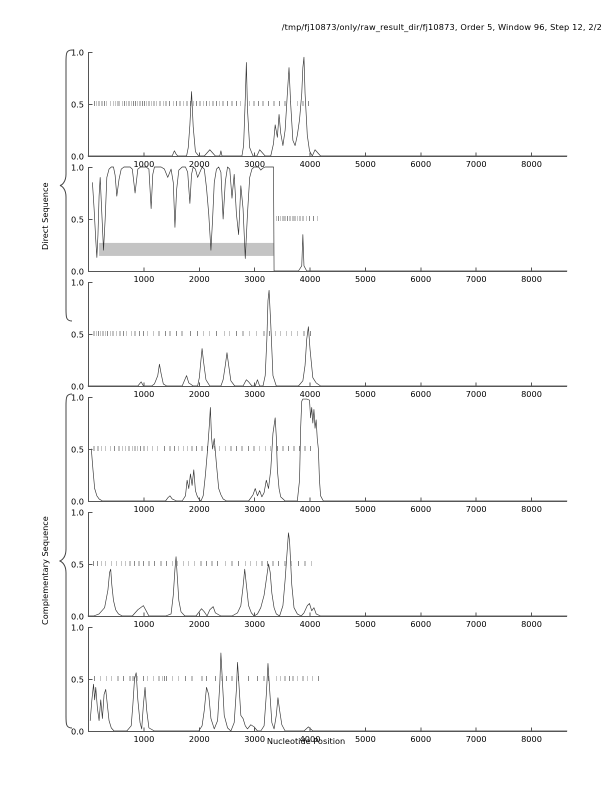  I want to click on brace-direct-sequence, so click(66, 185).